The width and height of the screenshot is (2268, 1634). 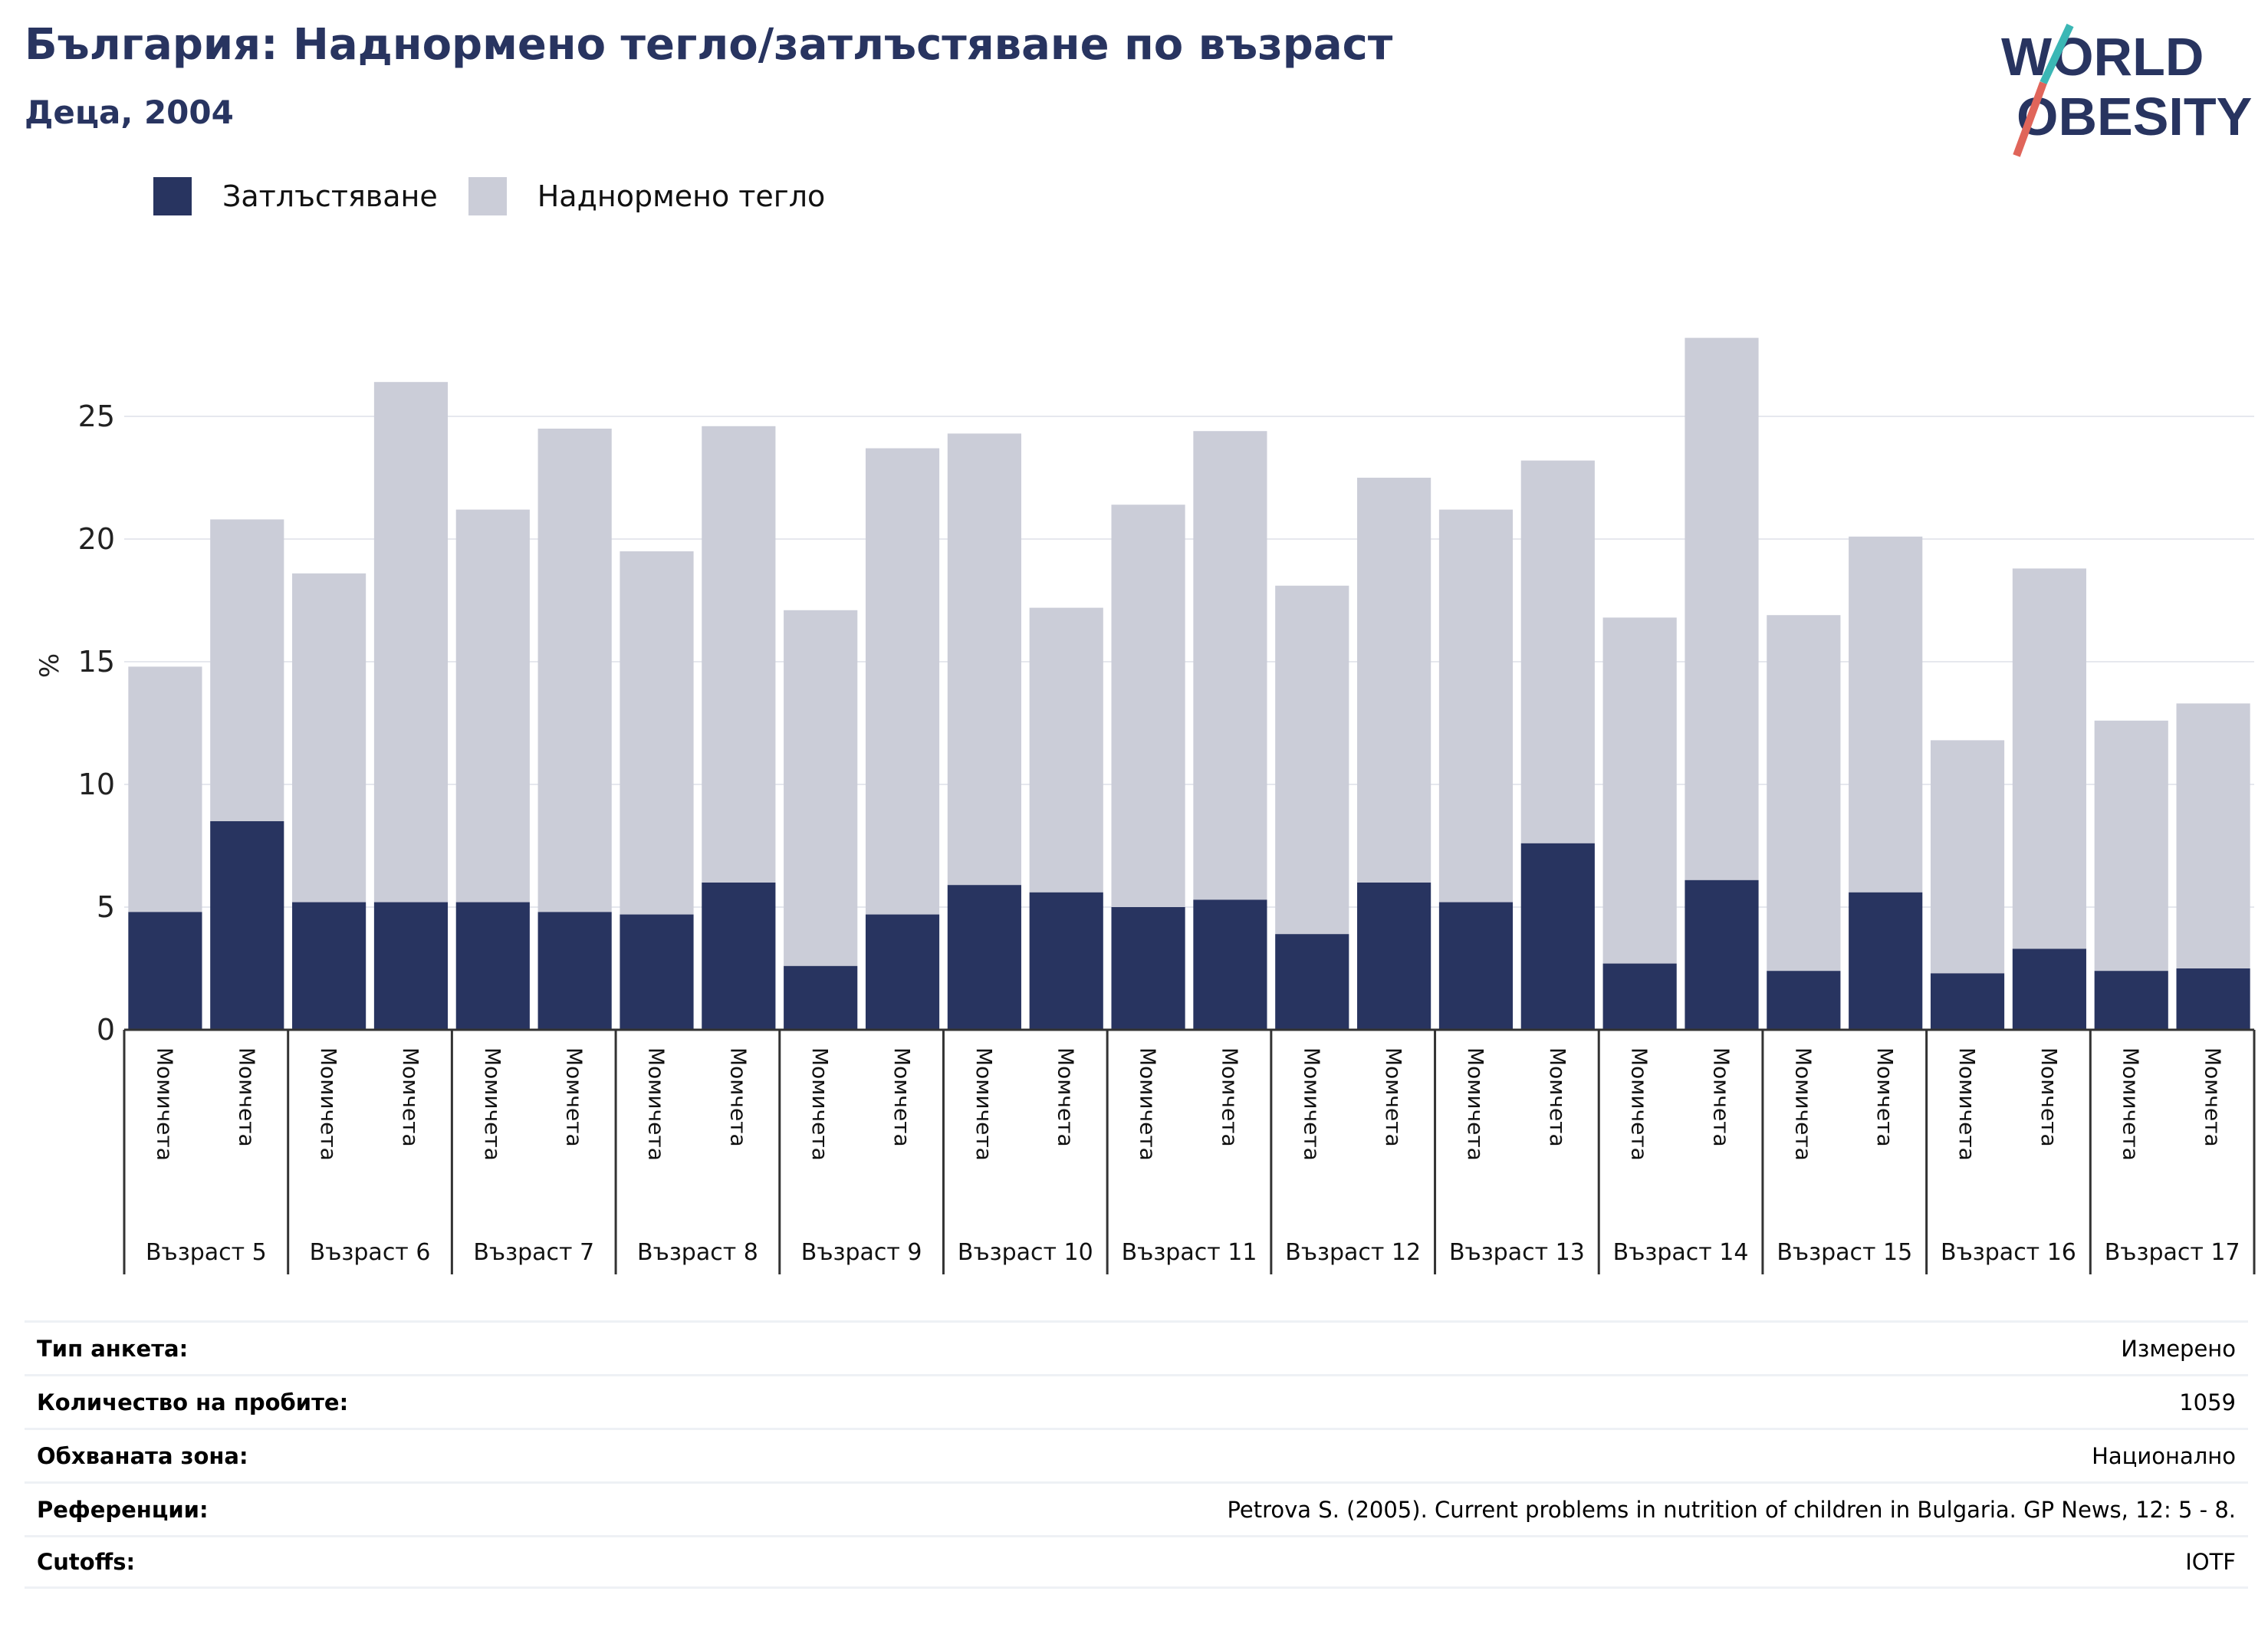 I want to click on x-group-label: Възраст 5, so click(x=206, y=1252).